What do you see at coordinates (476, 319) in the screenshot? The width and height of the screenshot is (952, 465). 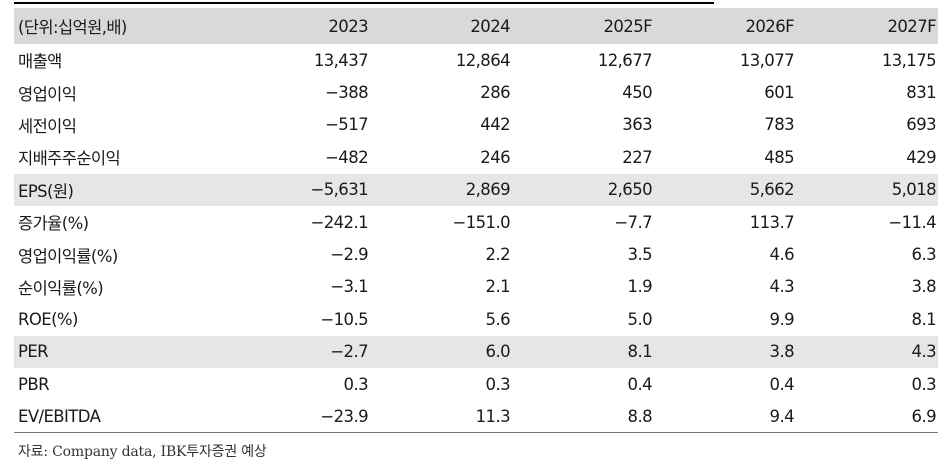 I see `table-row: ROE(%) −10.5 5.6 5.0 9.9 8.1` at bounding box center [476, 319].